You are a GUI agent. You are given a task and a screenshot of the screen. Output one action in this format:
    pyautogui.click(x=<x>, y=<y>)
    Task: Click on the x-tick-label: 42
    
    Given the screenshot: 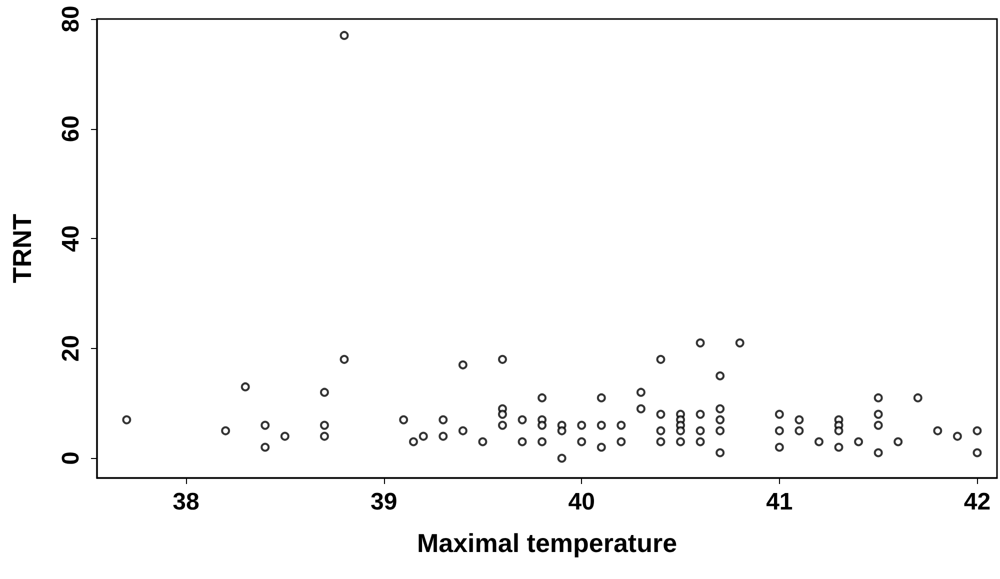 What is the action you would take?
    pyautogui.click(x=977, y=502)
    